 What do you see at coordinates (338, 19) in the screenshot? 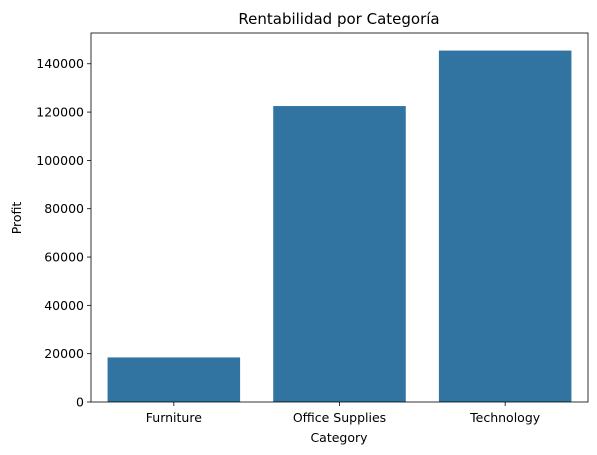
I see `chart-title: Rentabilidad por Categoría` at bounding box center [338, 19].